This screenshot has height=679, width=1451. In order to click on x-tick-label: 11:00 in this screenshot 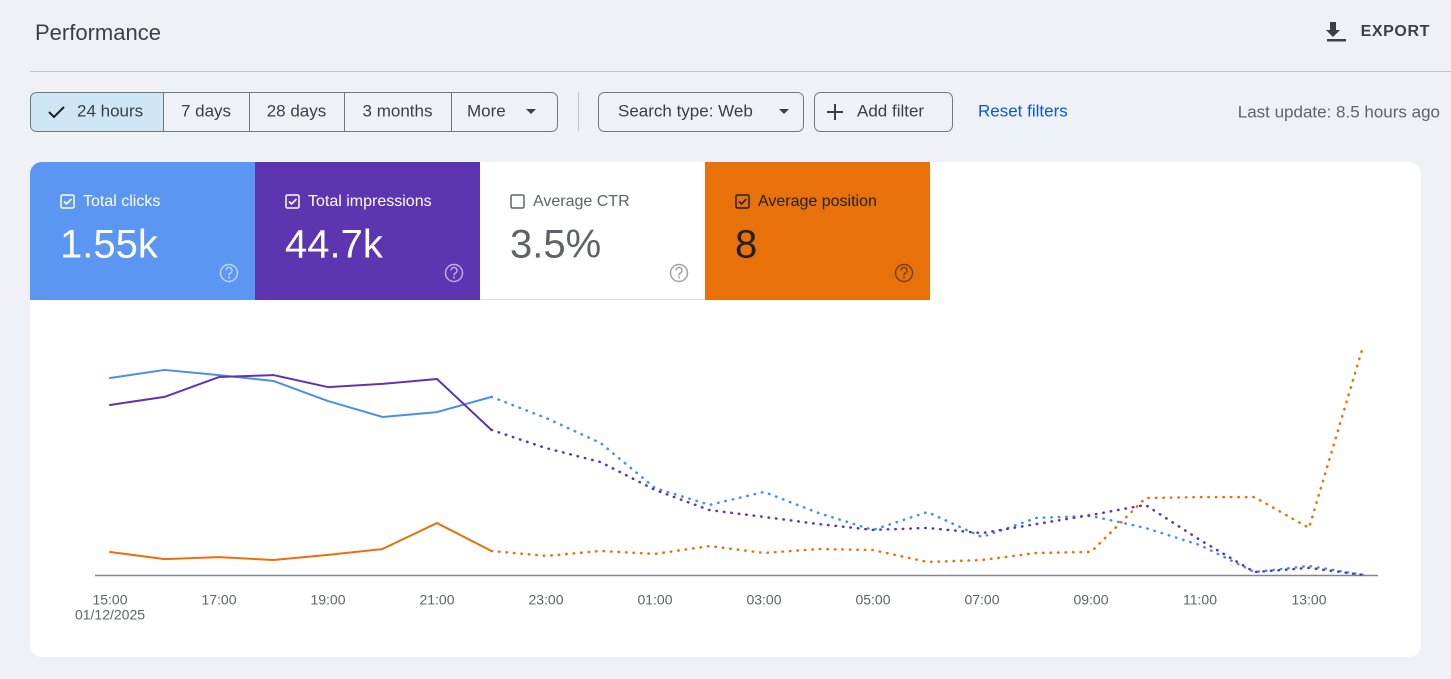, I will do `click(1200, 600)`.